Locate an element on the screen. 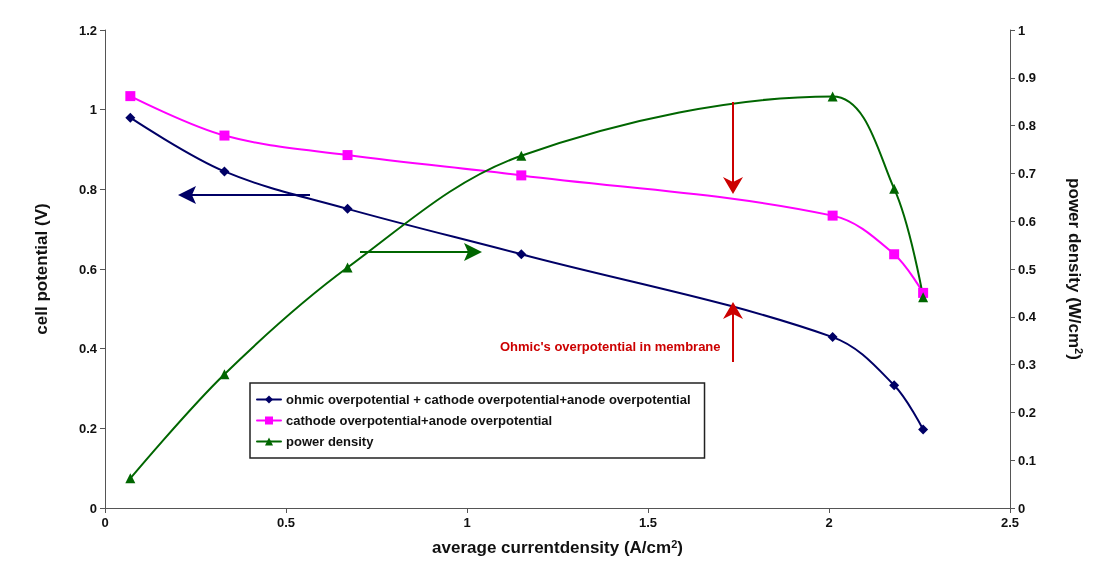 The image size is (1107, 584). x-tick-label: 0.5 is located at coordinates (286, 522).